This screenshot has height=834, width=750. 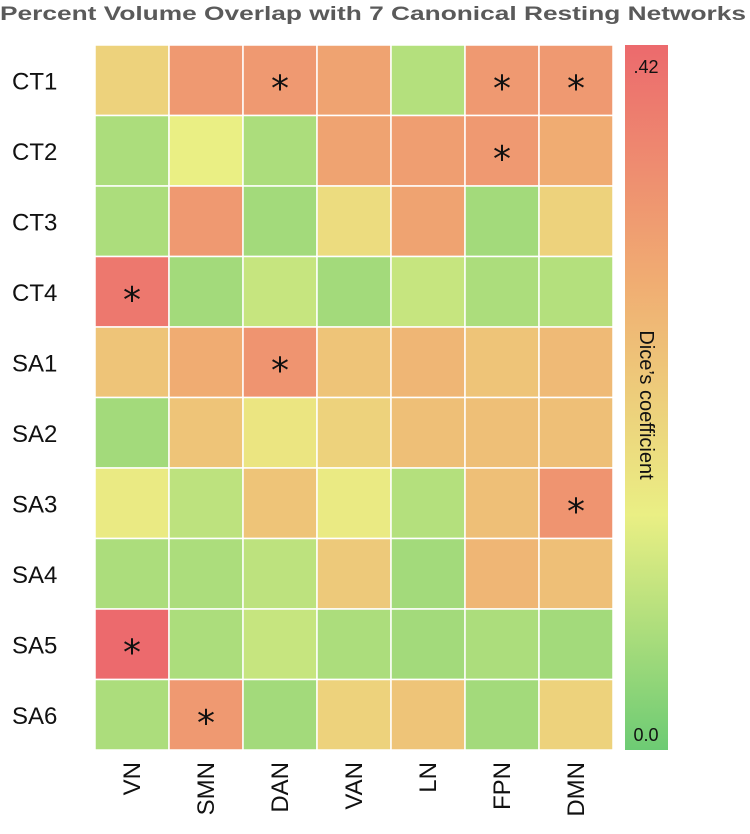 What do you see at coordinates (280, 432) in the screenshot?
I see `heatmap-cell-sa2-dan` at bounding box center [280, 432].